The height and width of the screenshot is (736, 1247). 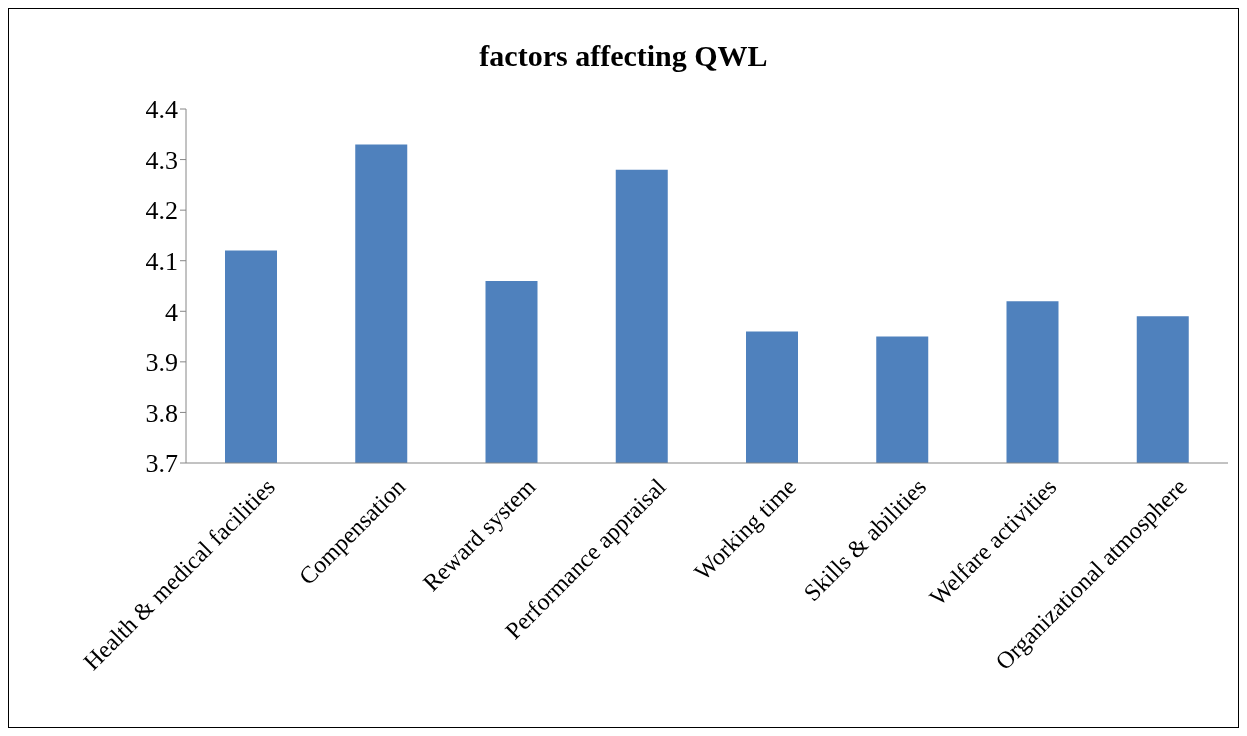 I want to click on y-tick-label: 4.4, so click(x=161, y=110).